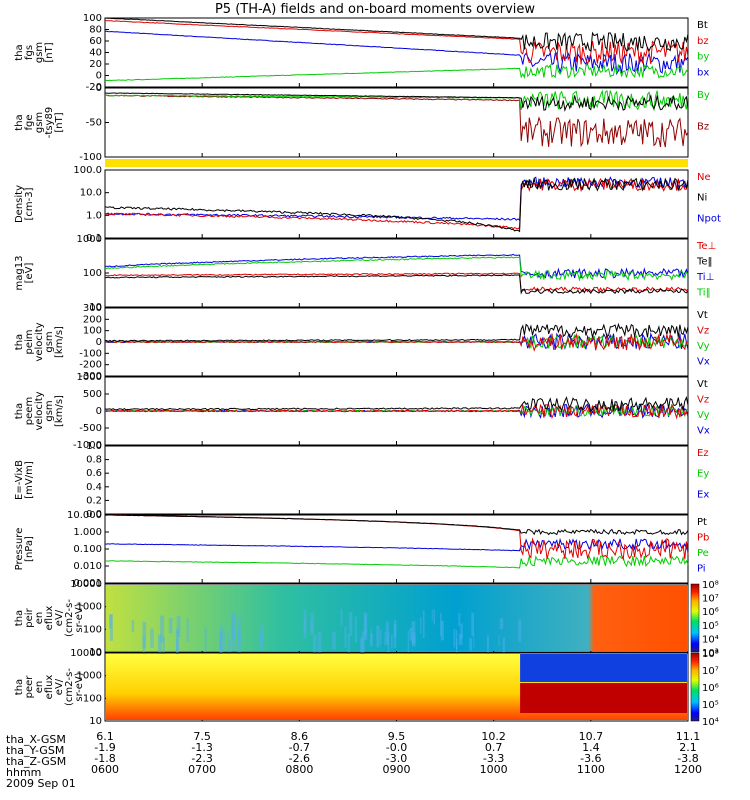 The image size is (750, 800). I want to click on legend-Te‖: Te‖, so click(704, 262).